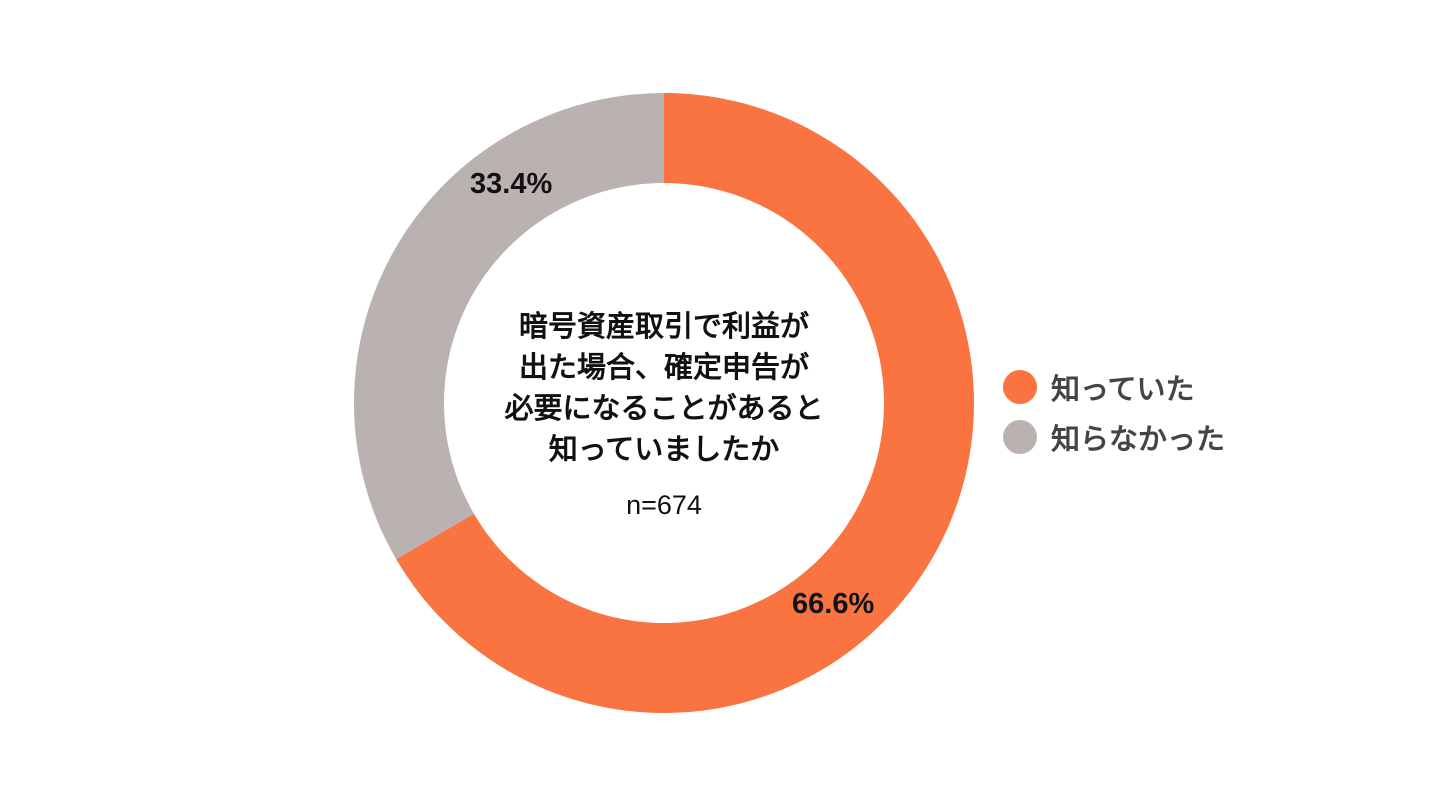  What do you see at coordinates (833, 604) in the screenshot?
I see `data-label-knew: 66.6%` at bounding box center [833, 604].